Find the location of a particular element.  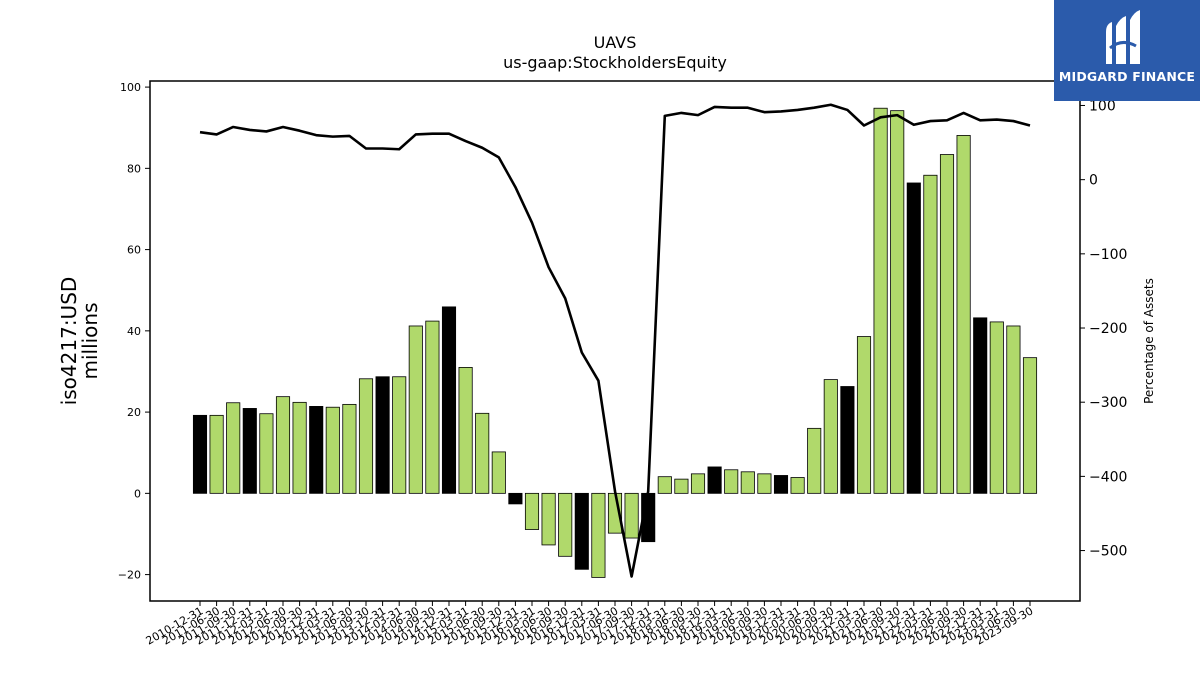

y2-tick-label: −100 is located at coordinates (1108, 255).